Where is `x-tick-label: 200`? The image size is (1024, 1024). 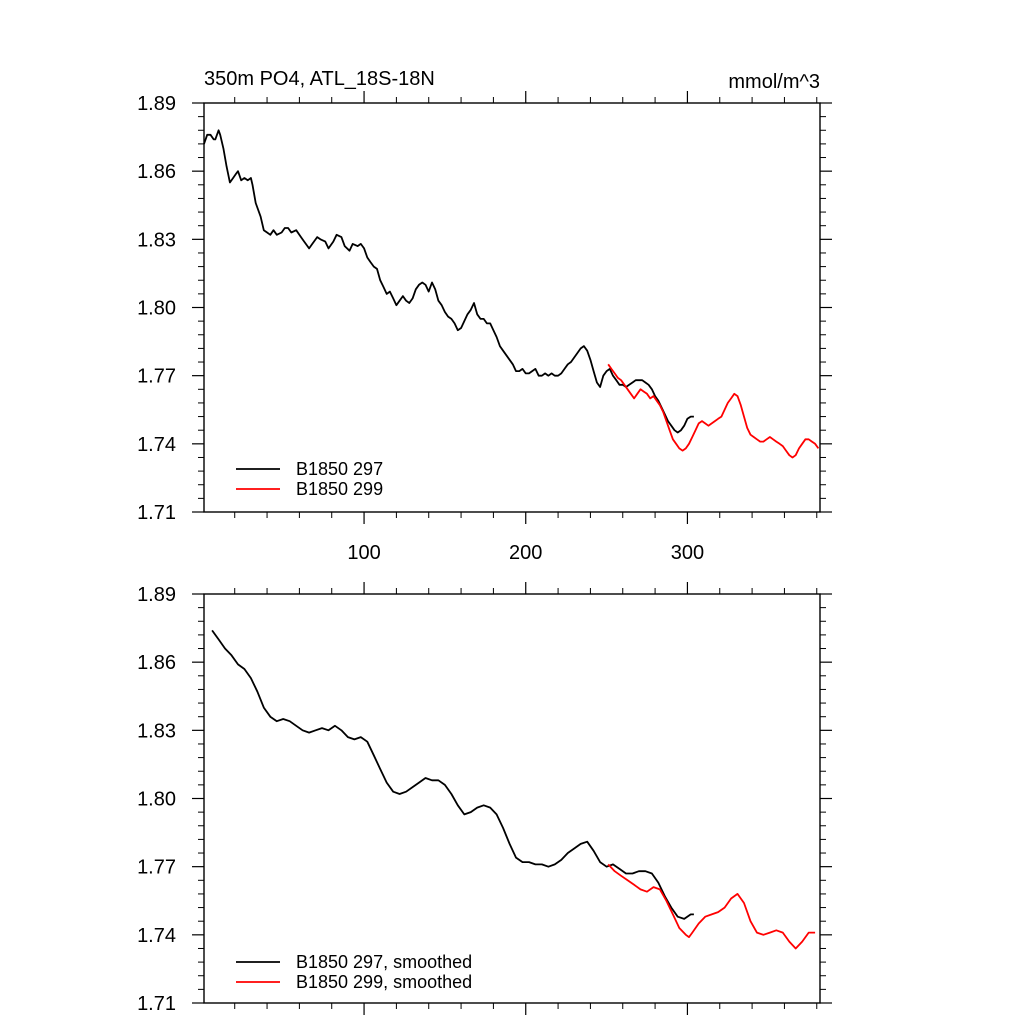 x-tick-label: 200 is located at coordinates (525, 553).